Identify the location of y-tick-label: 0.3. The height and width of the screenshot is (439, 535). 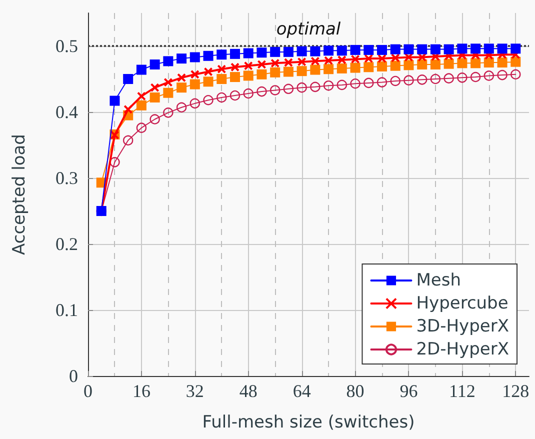
(67, 178).